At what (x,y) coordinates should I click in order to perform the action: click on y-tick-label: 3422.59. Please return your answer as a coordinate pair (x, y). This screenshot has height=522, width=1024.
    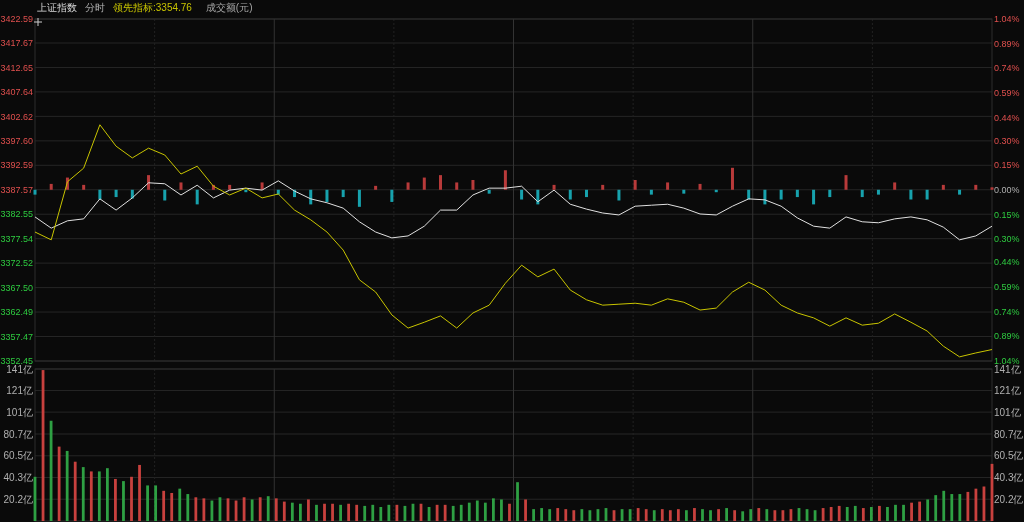
    Looking at the image, I should click on (16, 19).